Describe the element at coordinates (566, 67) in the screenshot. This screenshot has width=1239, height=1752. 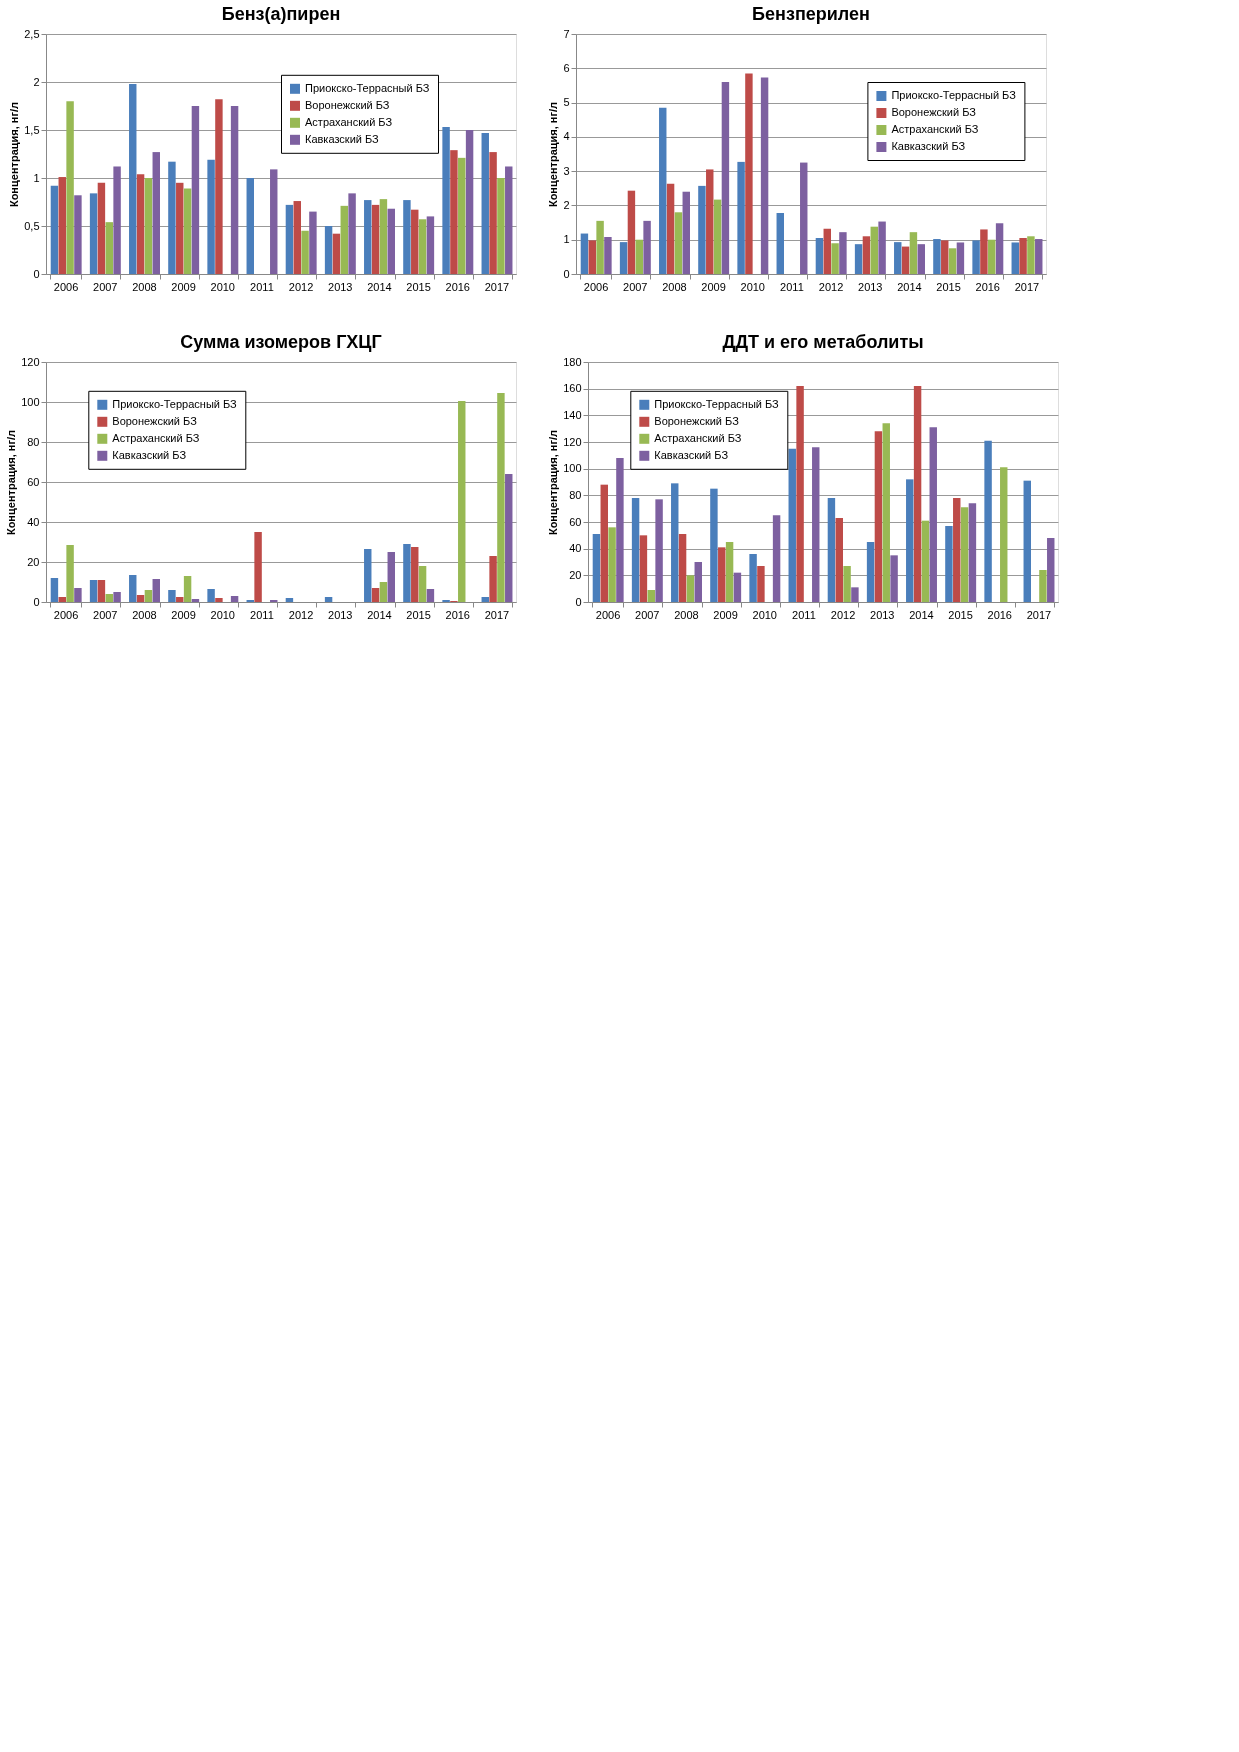
I see `y-tick-label: 6` at that location.